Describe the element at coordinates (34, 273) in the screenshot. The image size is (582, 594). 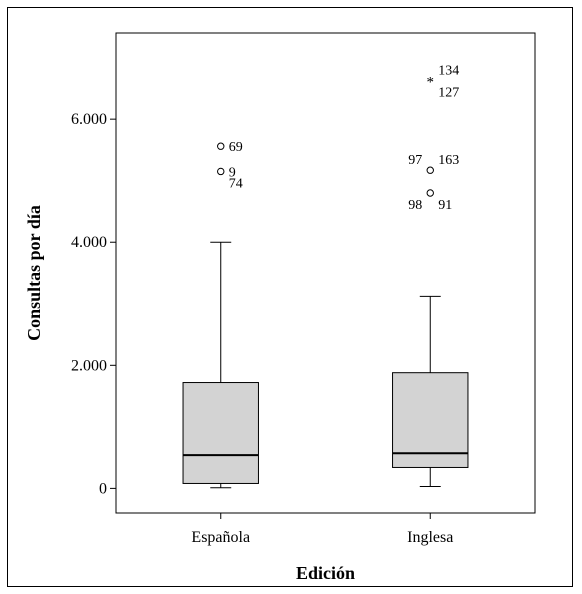
I see `y-axis-title: Consultas por día` at that location.